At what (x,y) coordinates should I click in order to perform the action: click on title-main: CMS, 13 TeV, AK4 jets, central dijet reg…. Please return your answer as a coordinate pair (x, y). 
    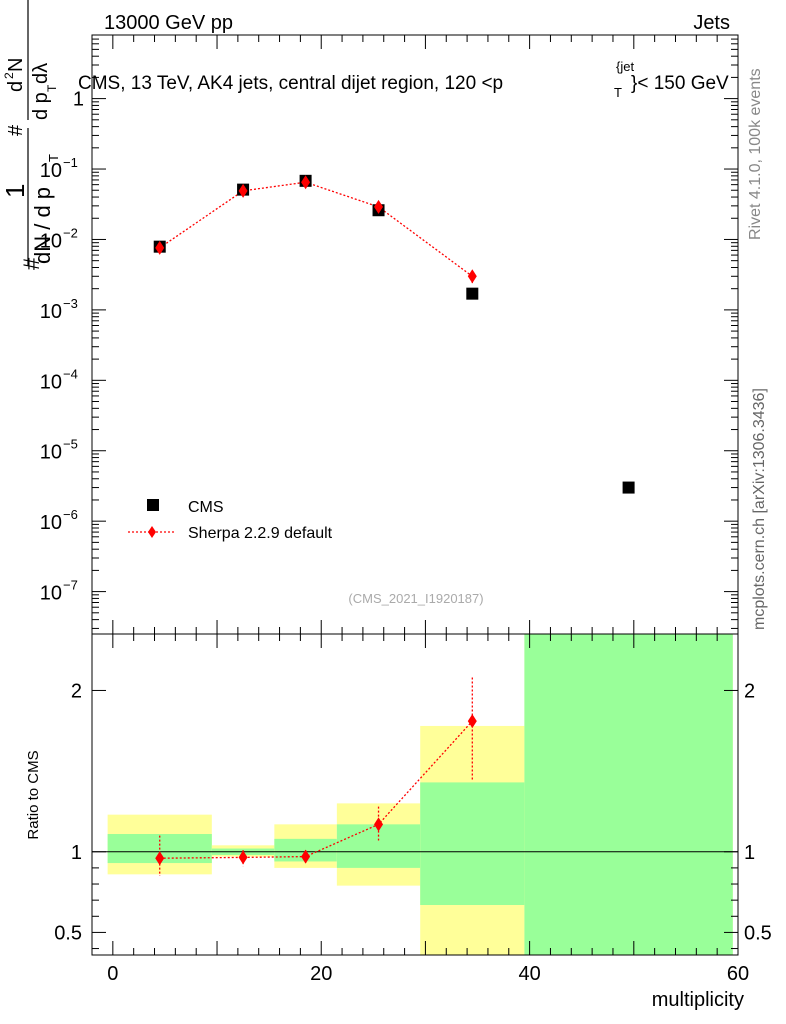
    Looking at the image, I should click on (290, 83).